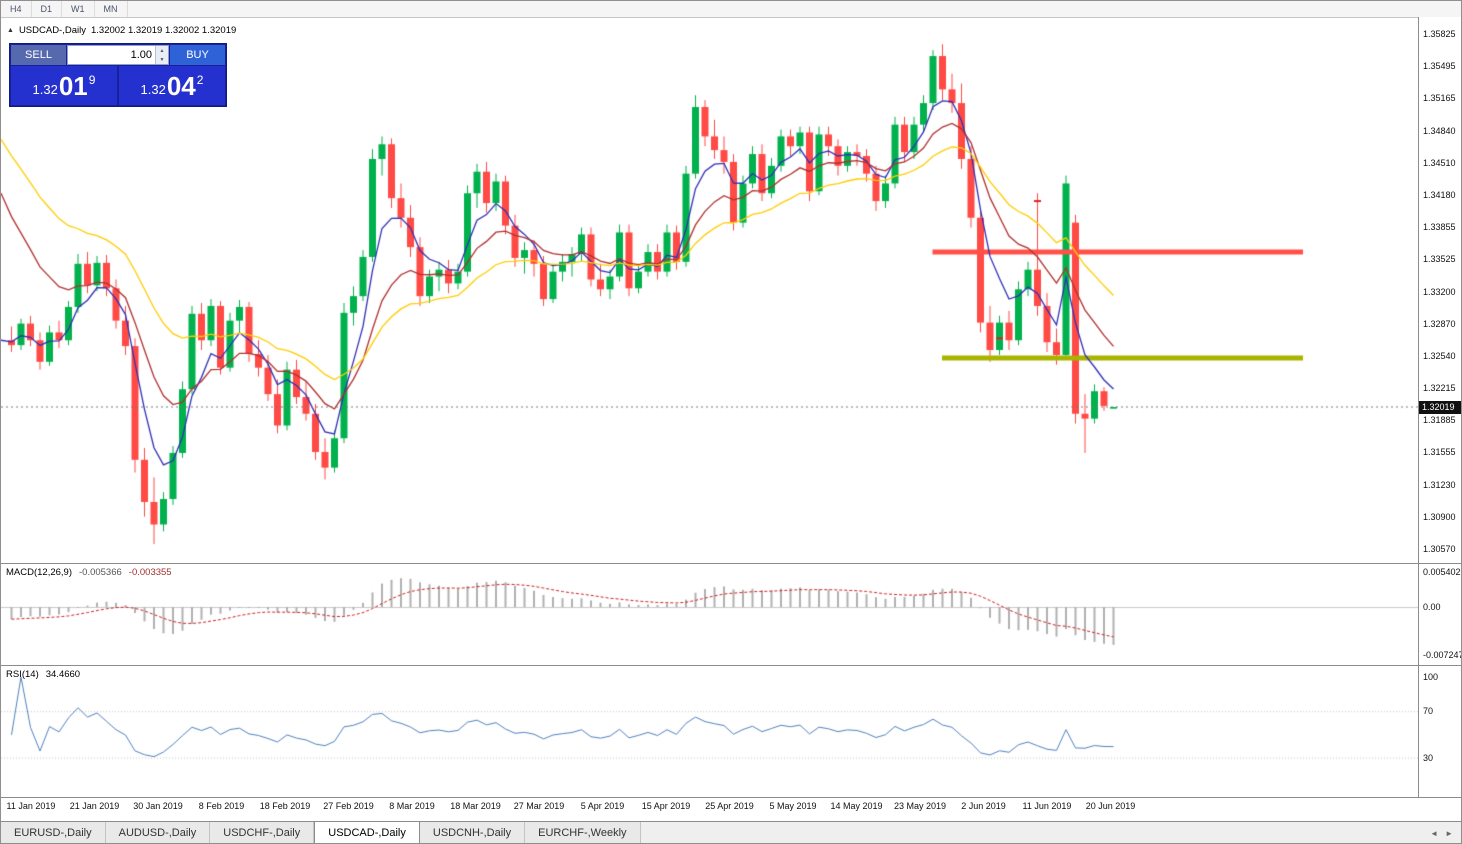 The width and height of the screenshot is (1462, 844). I want to click on time-axis-label: 21 Jan 2019, so click(94, 806).